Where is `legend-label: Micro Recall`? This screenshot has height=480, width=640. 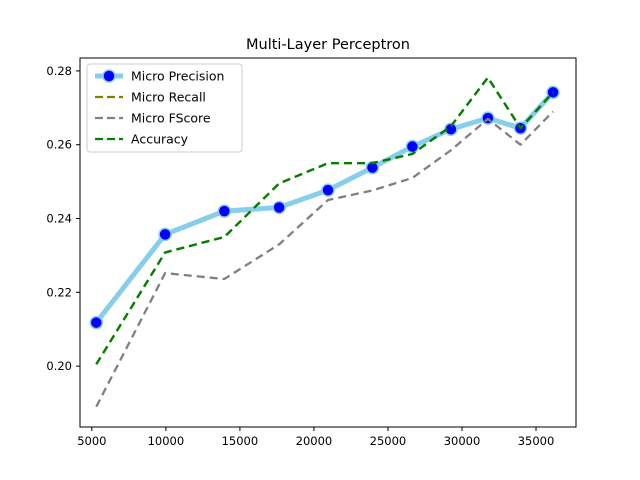 legend-label: Micro Recall is located at coordinates (168, 97).